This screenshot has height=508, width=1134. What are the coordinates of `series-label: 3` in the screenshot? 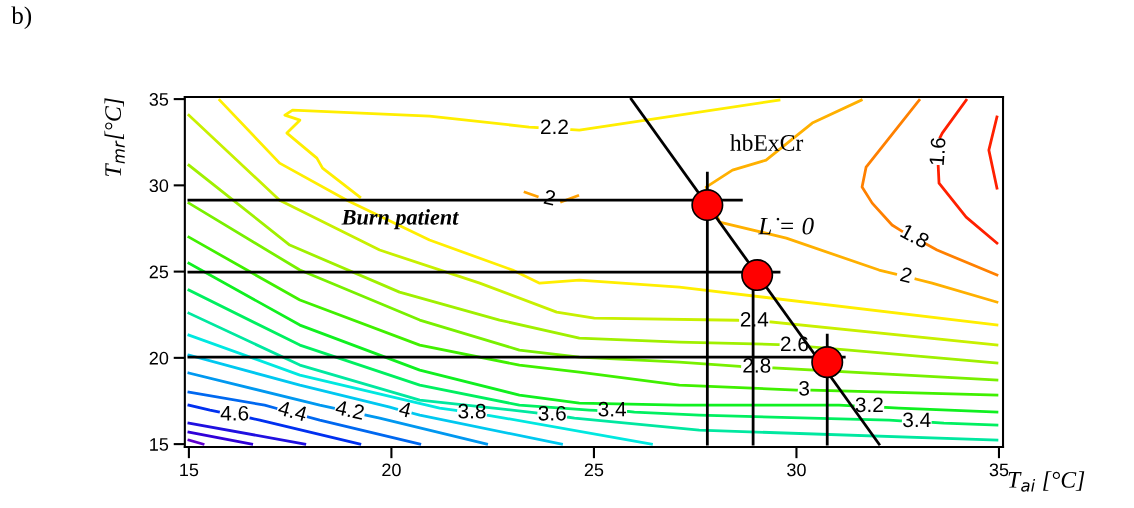 It's located at (804, 388).